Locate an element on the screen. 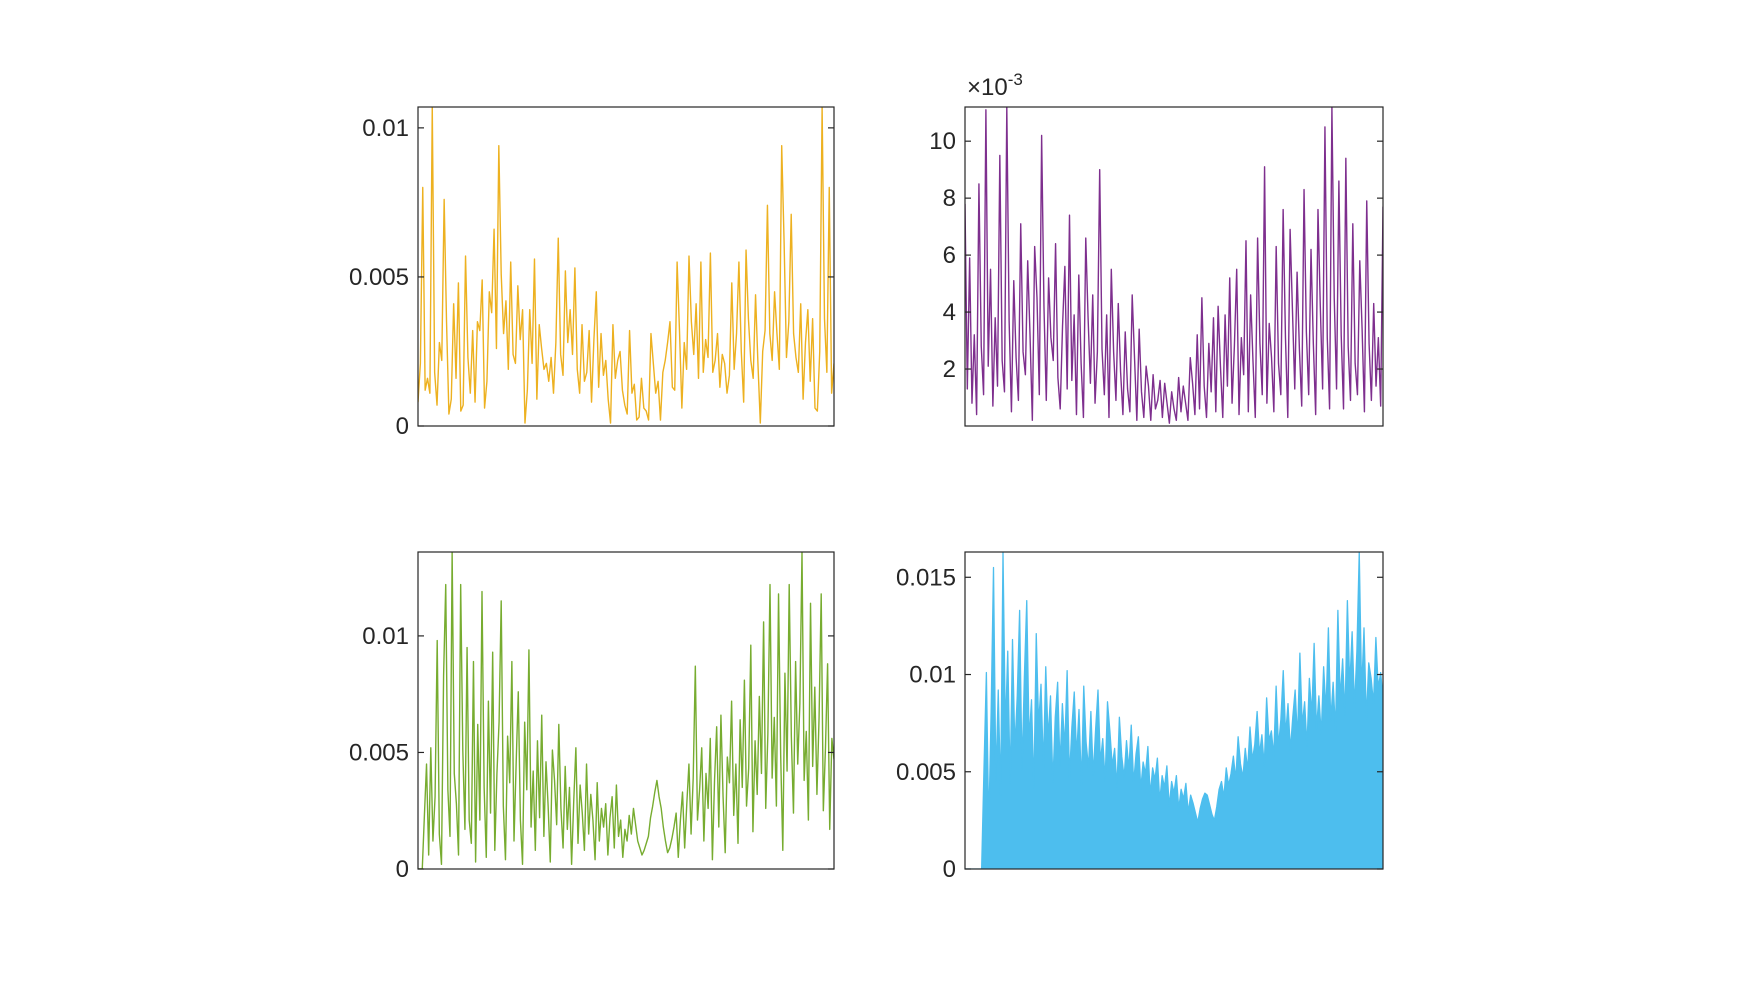 The width and height of the screenshot is (1744, 1002). exponent-power: -3 is located at coordinates (1015, 79).